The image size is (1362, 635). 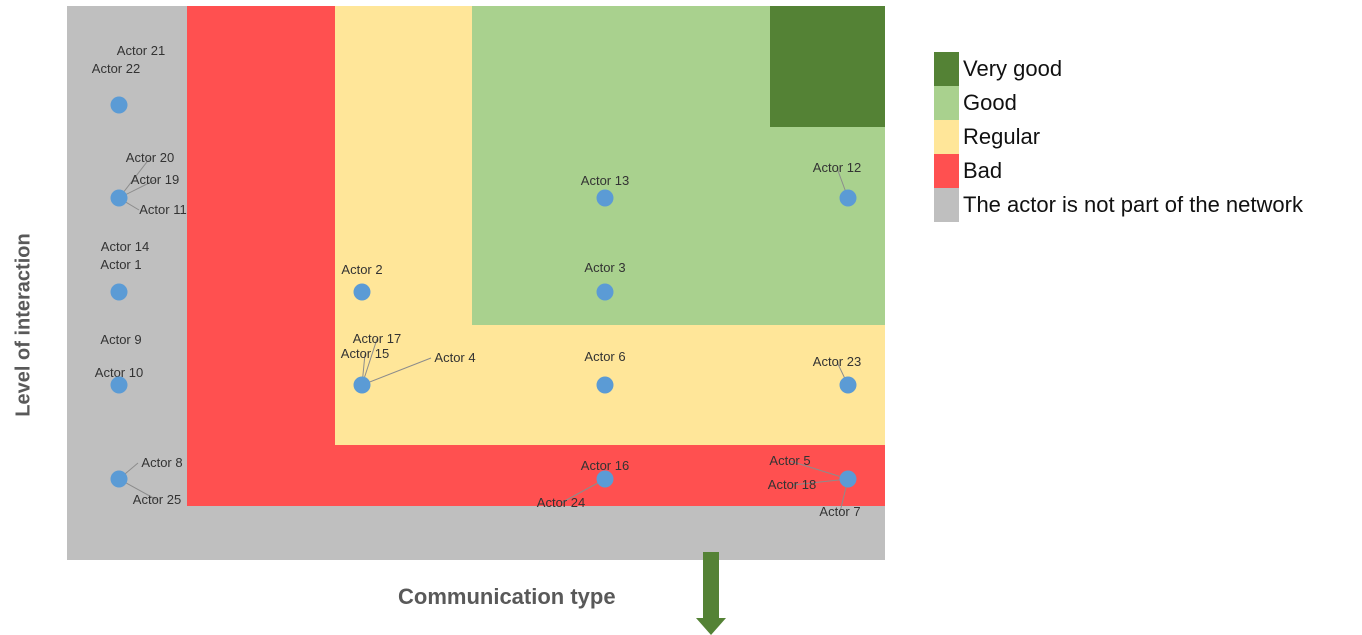 I want to click on zone-very-good, so click(x=827, y=66).